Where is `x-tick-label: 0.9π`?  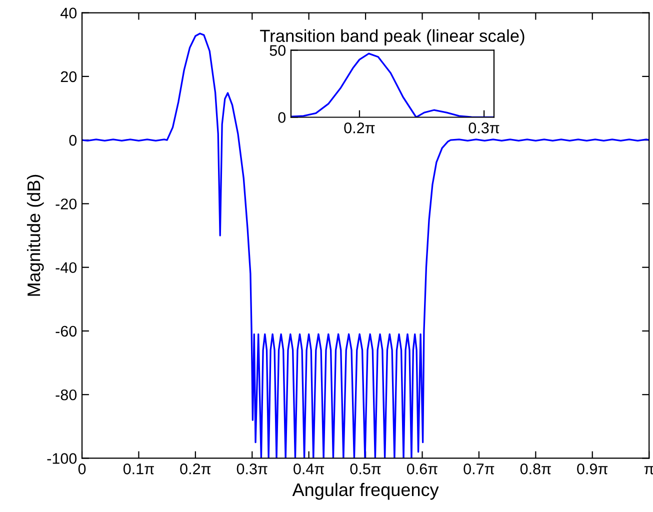
x-tick-label: 0.9π is located at coordinates (592, 469).